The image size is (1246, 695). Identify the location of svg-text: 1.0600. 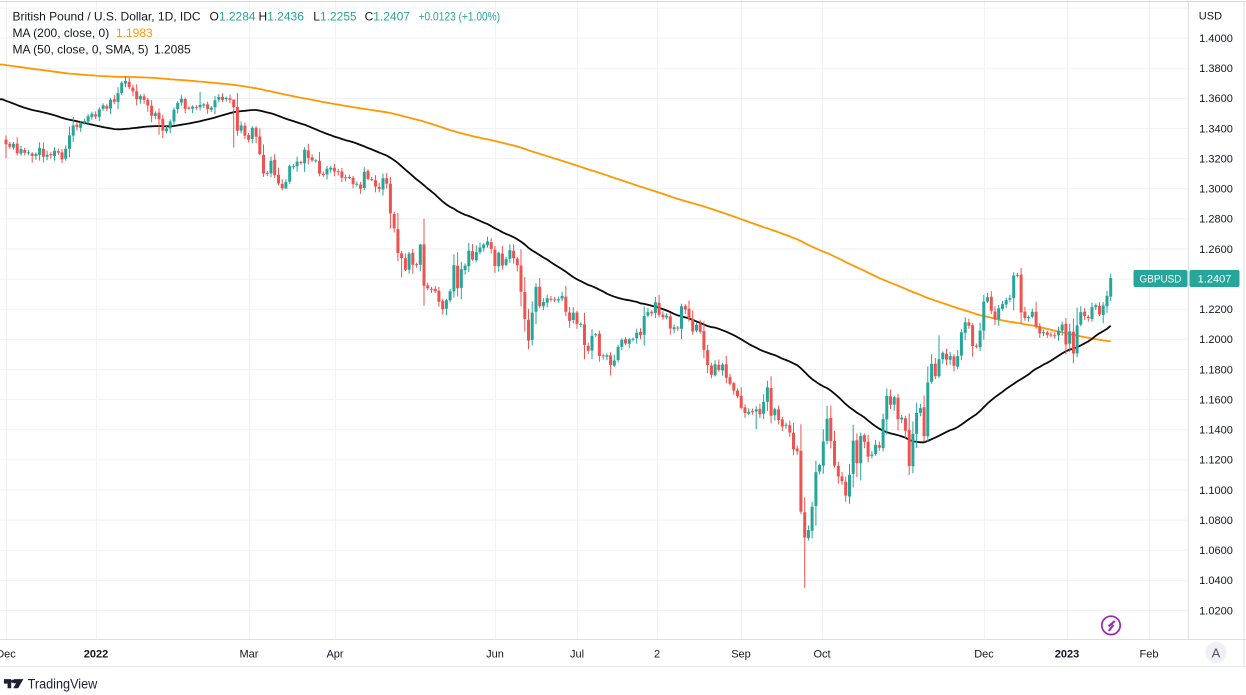
(1216, 551).